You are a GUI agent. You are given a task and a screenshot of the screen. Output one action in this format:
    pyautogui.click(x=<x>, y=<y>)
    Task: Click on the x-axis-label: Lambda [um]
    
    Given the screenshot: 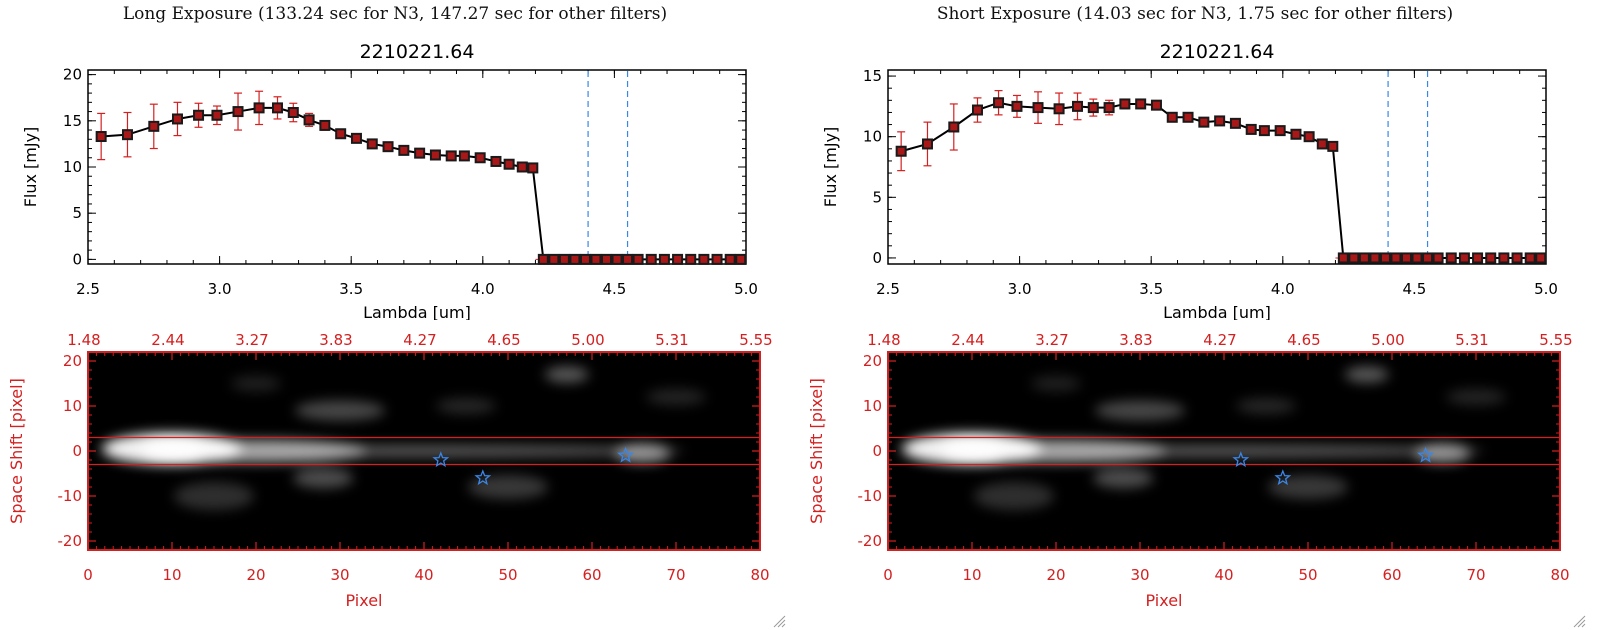 What is the action you would take?
    pyautogui.click(x=417, y=311)
    